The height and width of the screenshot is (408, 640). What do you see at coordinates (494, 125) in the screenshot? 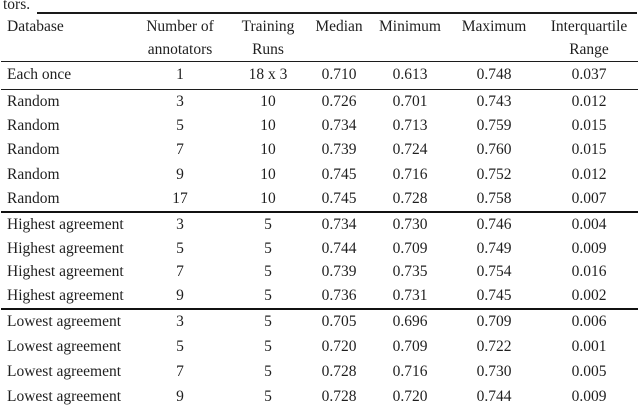
I see `cell-maximum: 0.759` at bounding box center [494, 125].